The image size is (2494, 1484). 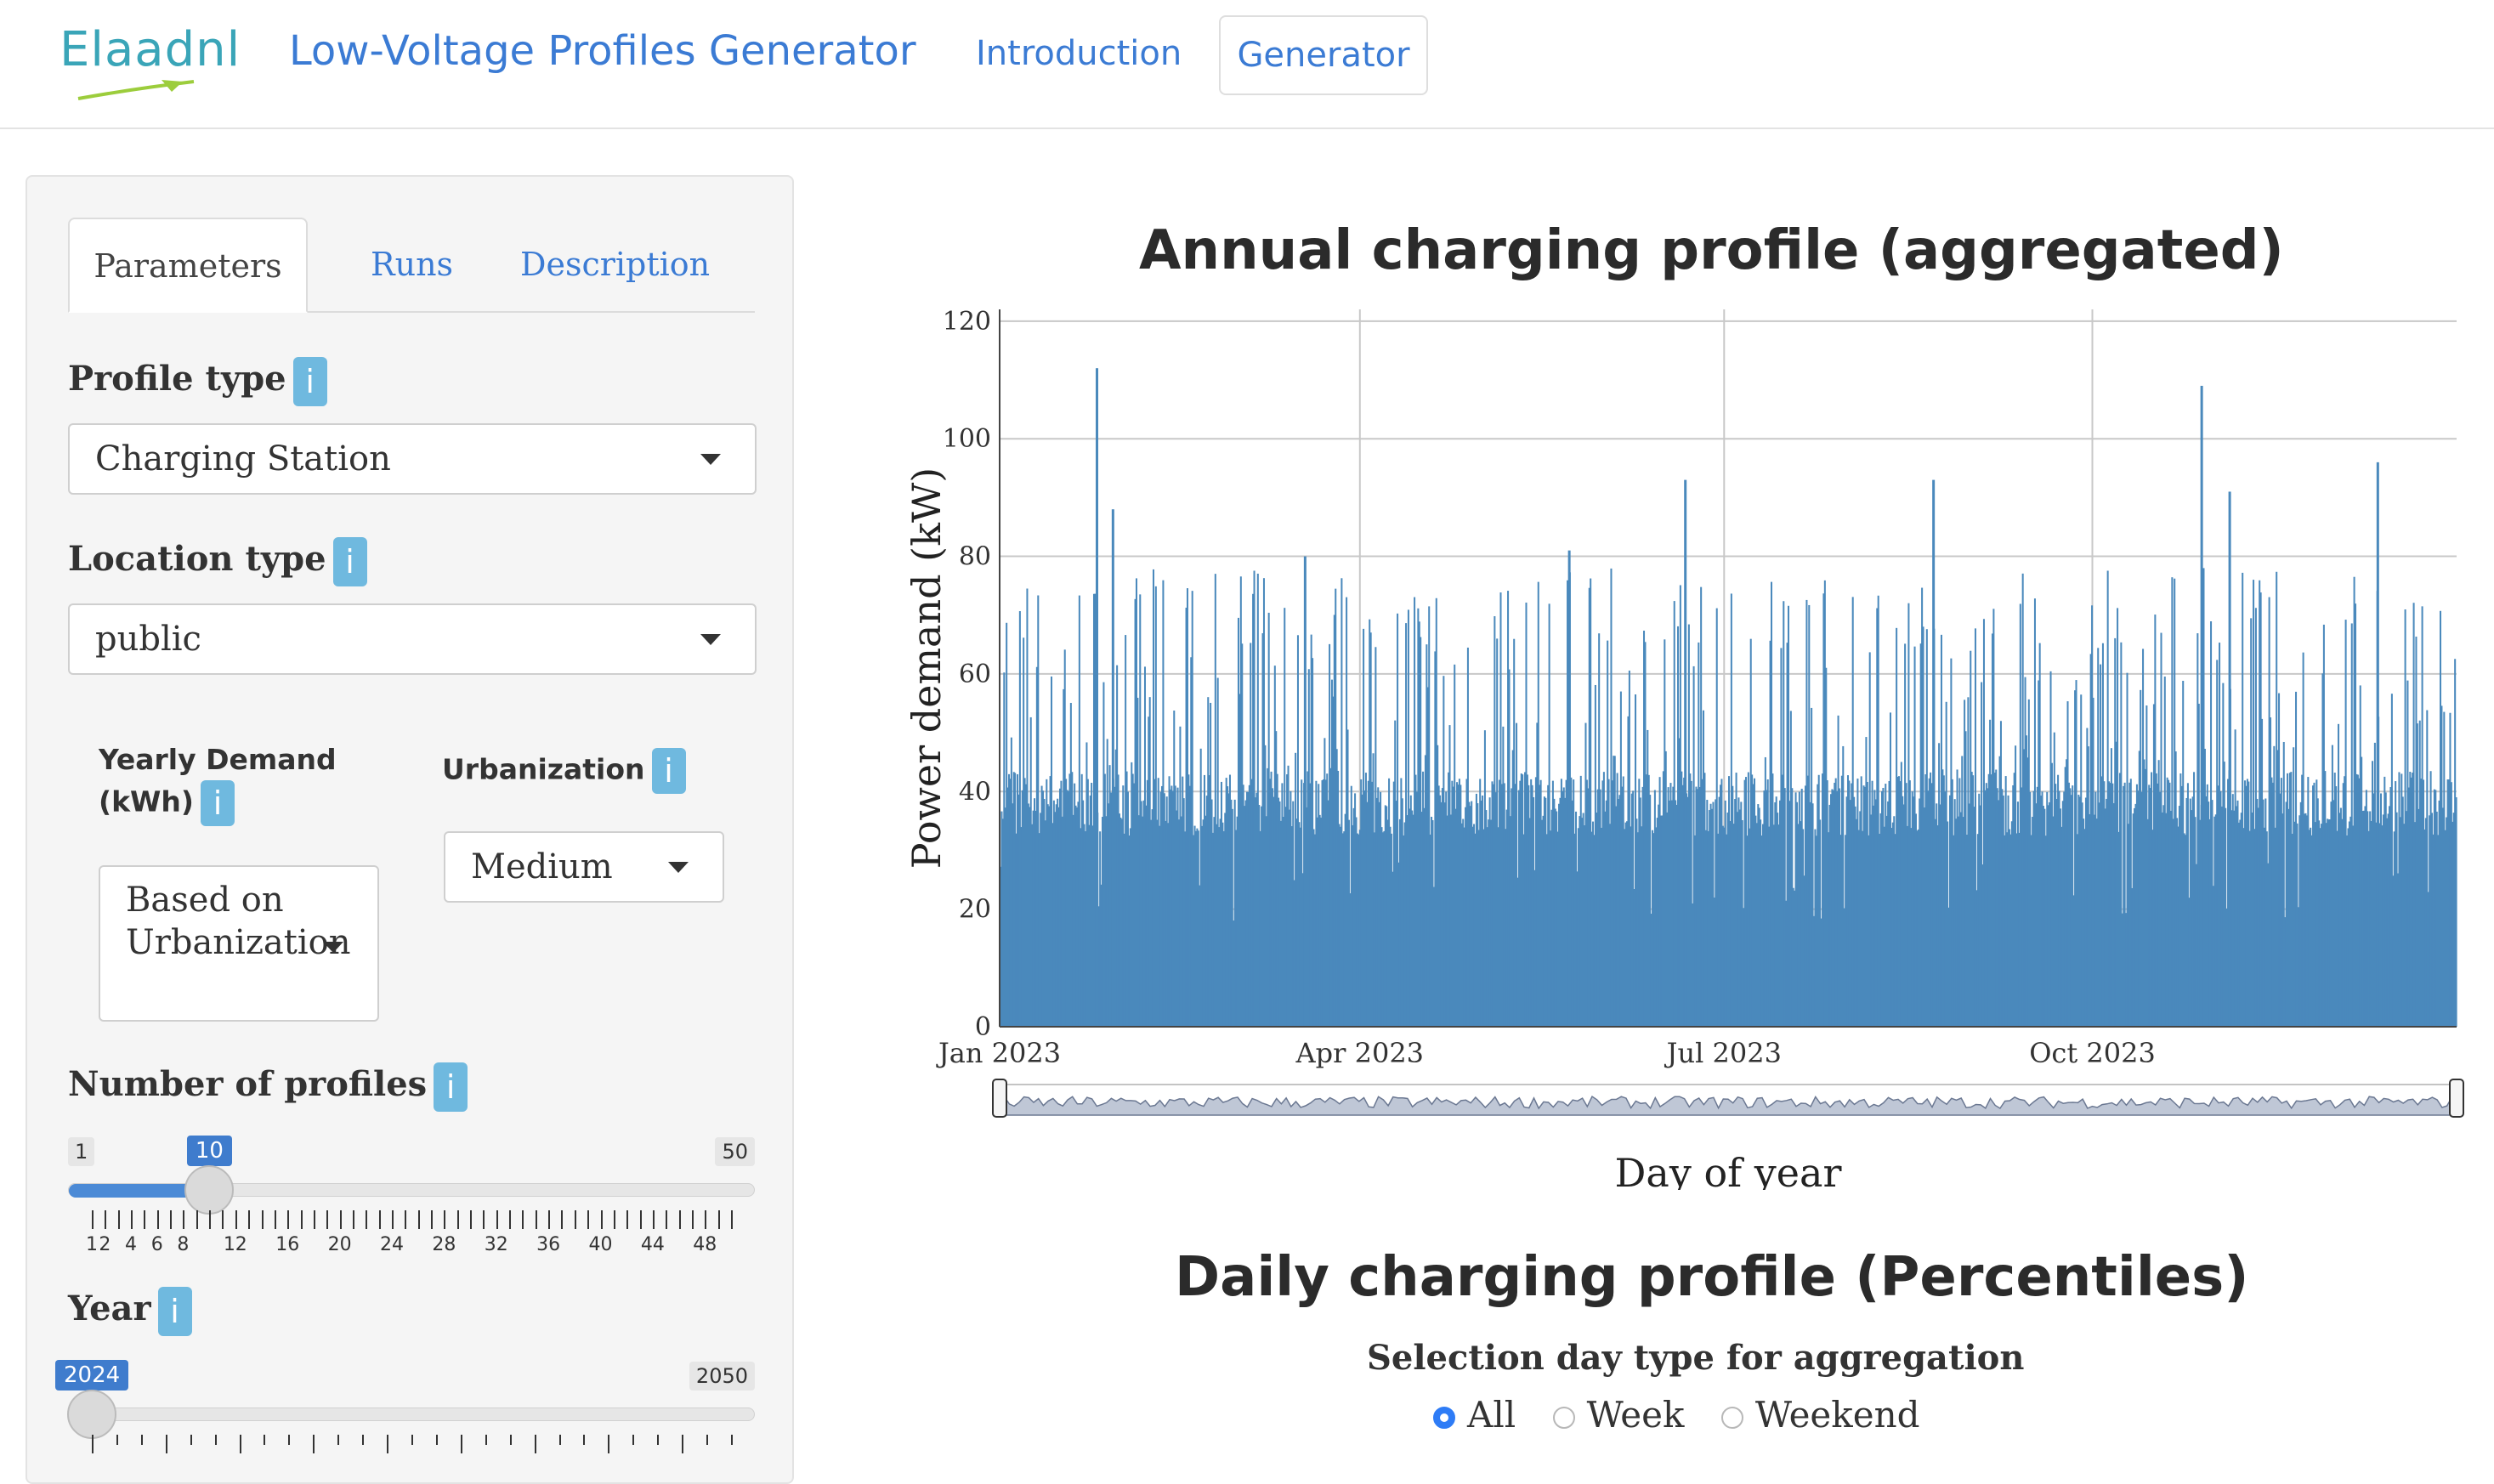 What do you see at coordinates (1606, 1415) in the screenshot?
I see `radio-week: Week` at bounding box center [1606, 1415].